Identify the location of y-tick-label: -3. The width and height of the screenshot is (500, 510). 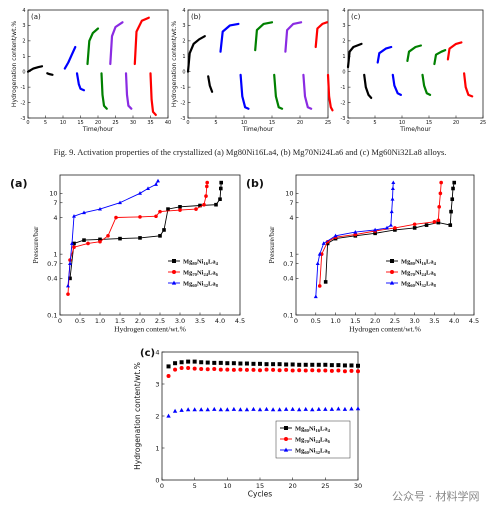
(183, 119).